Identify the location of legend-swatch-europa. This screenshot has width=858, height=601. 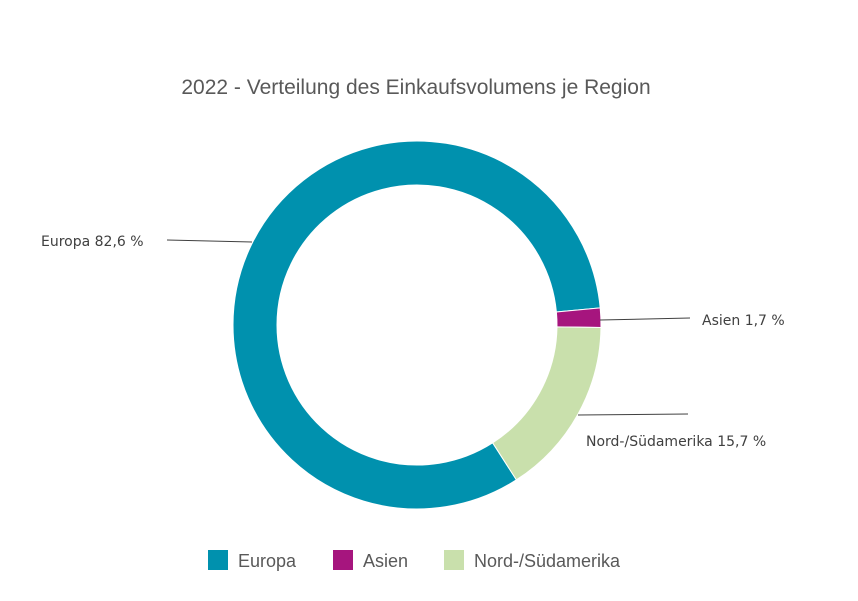
(218, 560).